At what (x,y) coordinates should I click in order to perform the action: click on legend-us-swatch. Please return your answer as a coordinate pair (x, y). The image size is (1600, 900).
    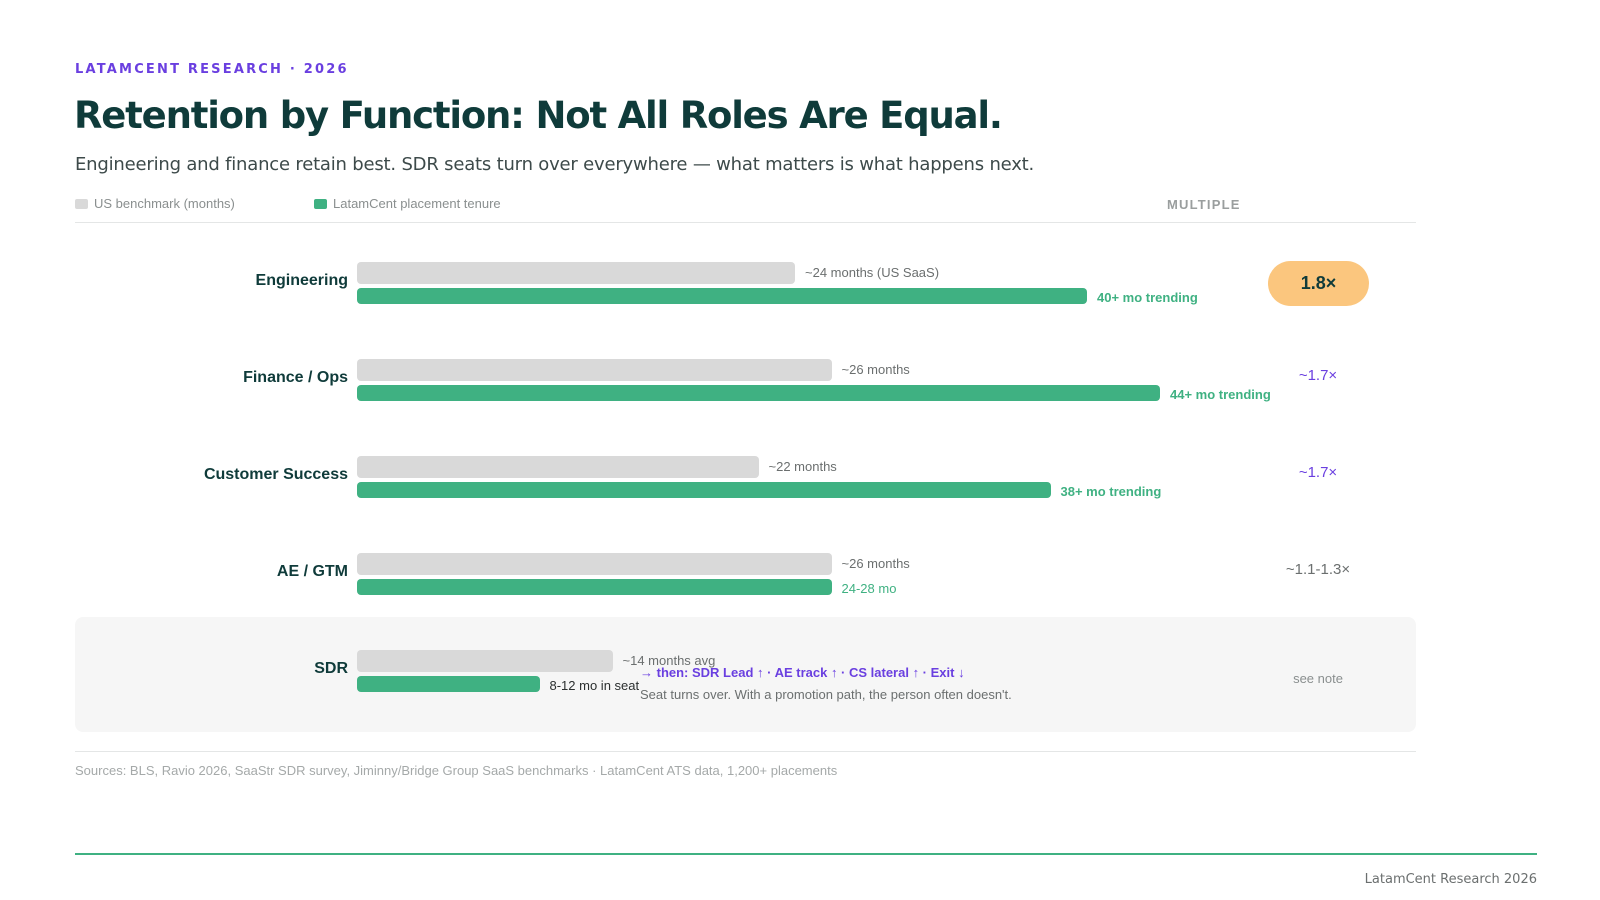
    Looking at the image, I should click on (81, 203).